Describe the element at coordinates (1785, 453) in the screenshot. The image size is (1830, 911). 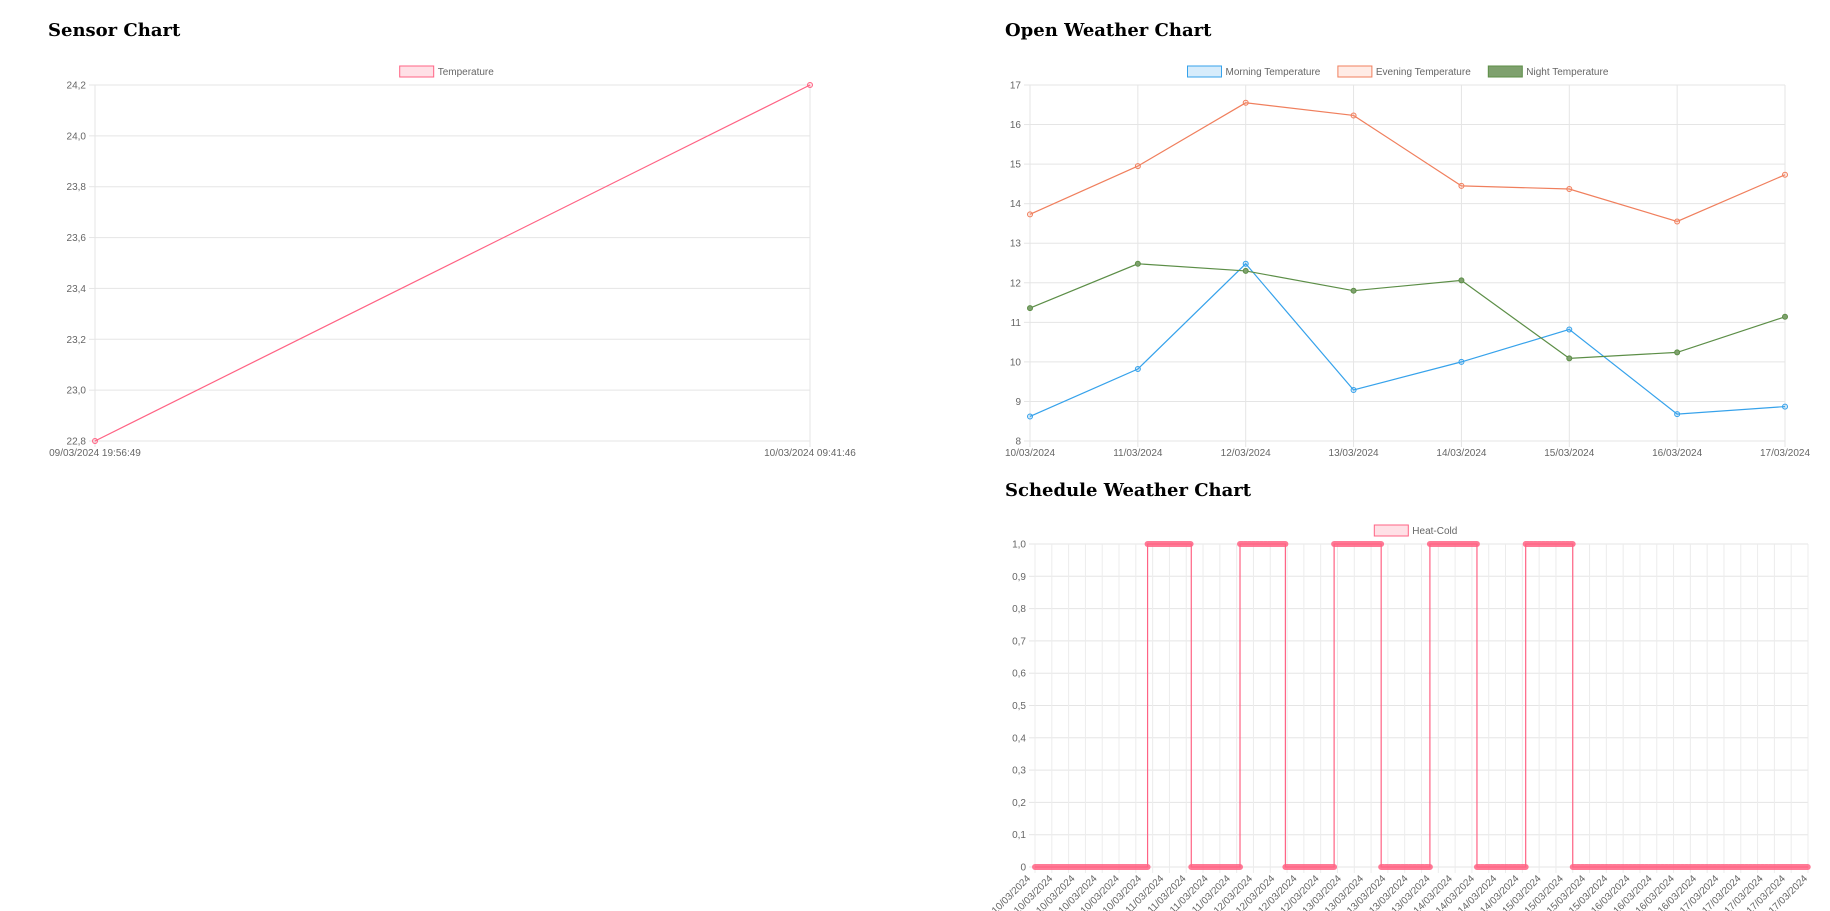
I see `x-tick-label-openweather-7: 17/03/2024` at that location.